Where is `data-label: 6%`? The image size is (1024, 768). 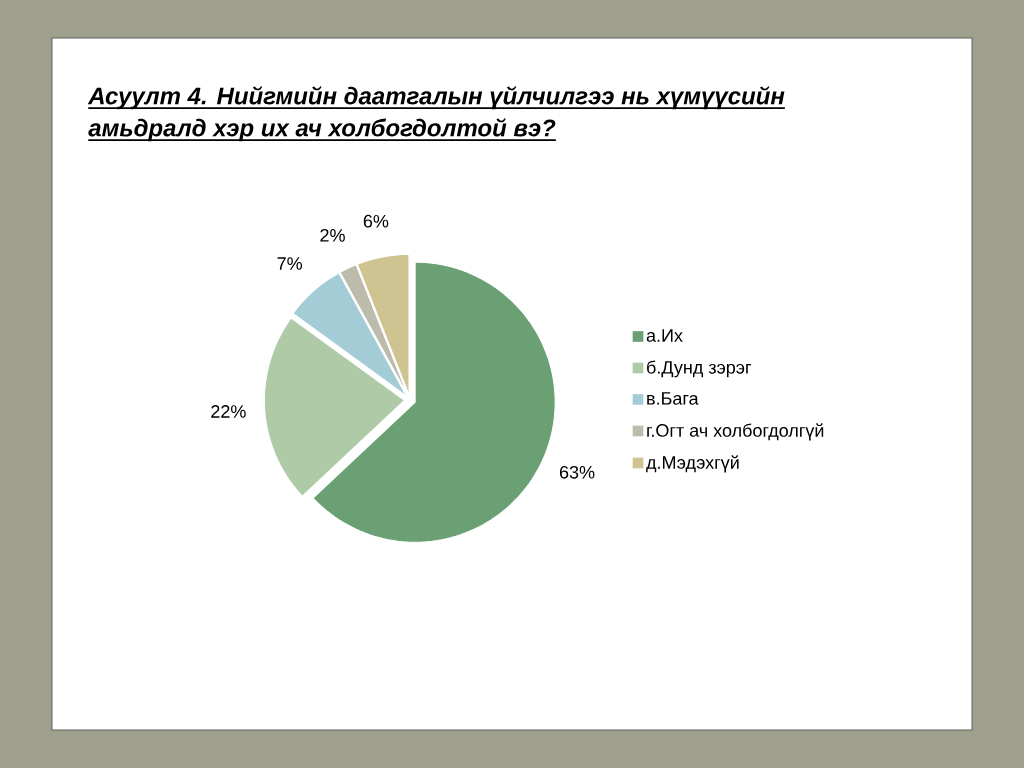 data-label: 6% is located at coordinates (376, 221).